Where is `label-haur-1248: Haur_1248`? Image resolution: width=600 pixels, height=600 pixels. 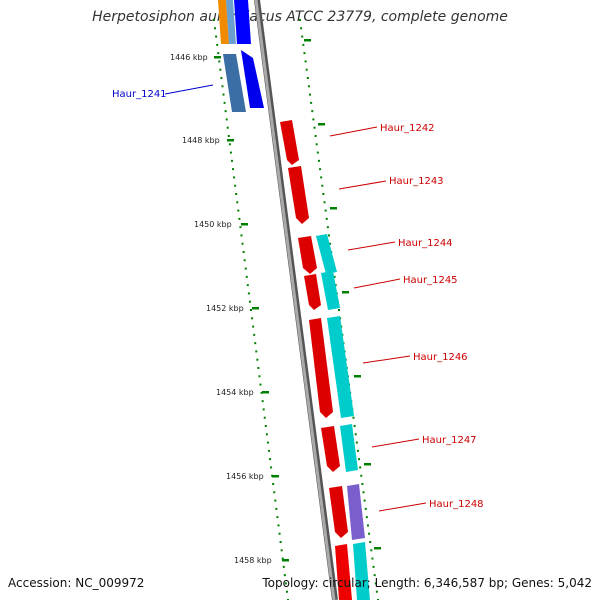
label-haur-1248: Haur_1248 is located at coordinates (456, 504).